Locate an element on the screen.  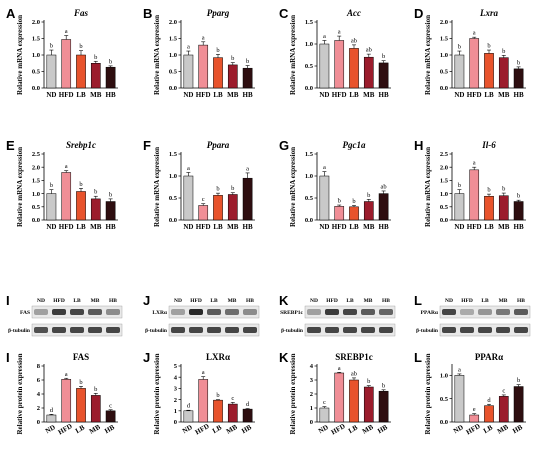
western-blot-l: L ND HFD LB MB HB PPARα β-tubulin is located at coordinates (472, 315).